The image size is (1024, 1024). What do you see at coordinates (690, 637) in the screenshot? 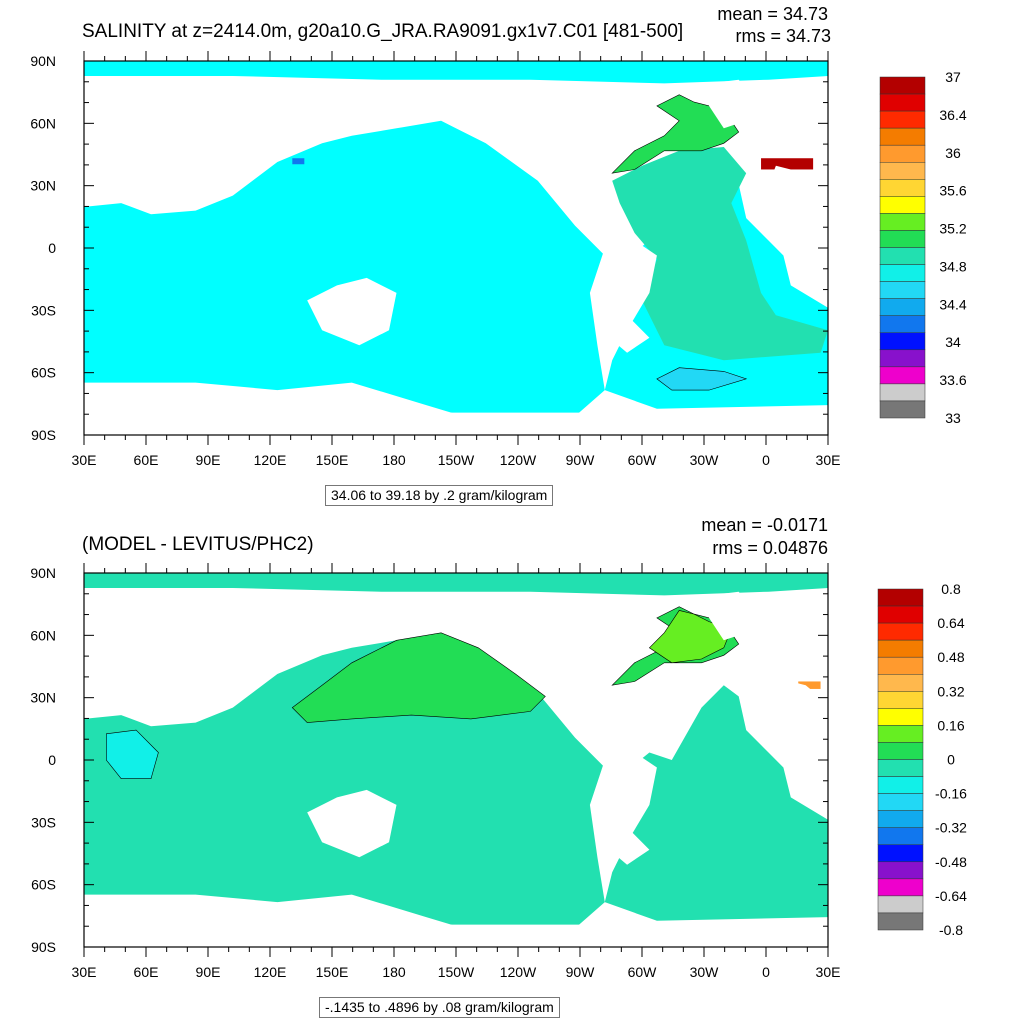
I see `labrador-sea` at bounding box center [690, 637].